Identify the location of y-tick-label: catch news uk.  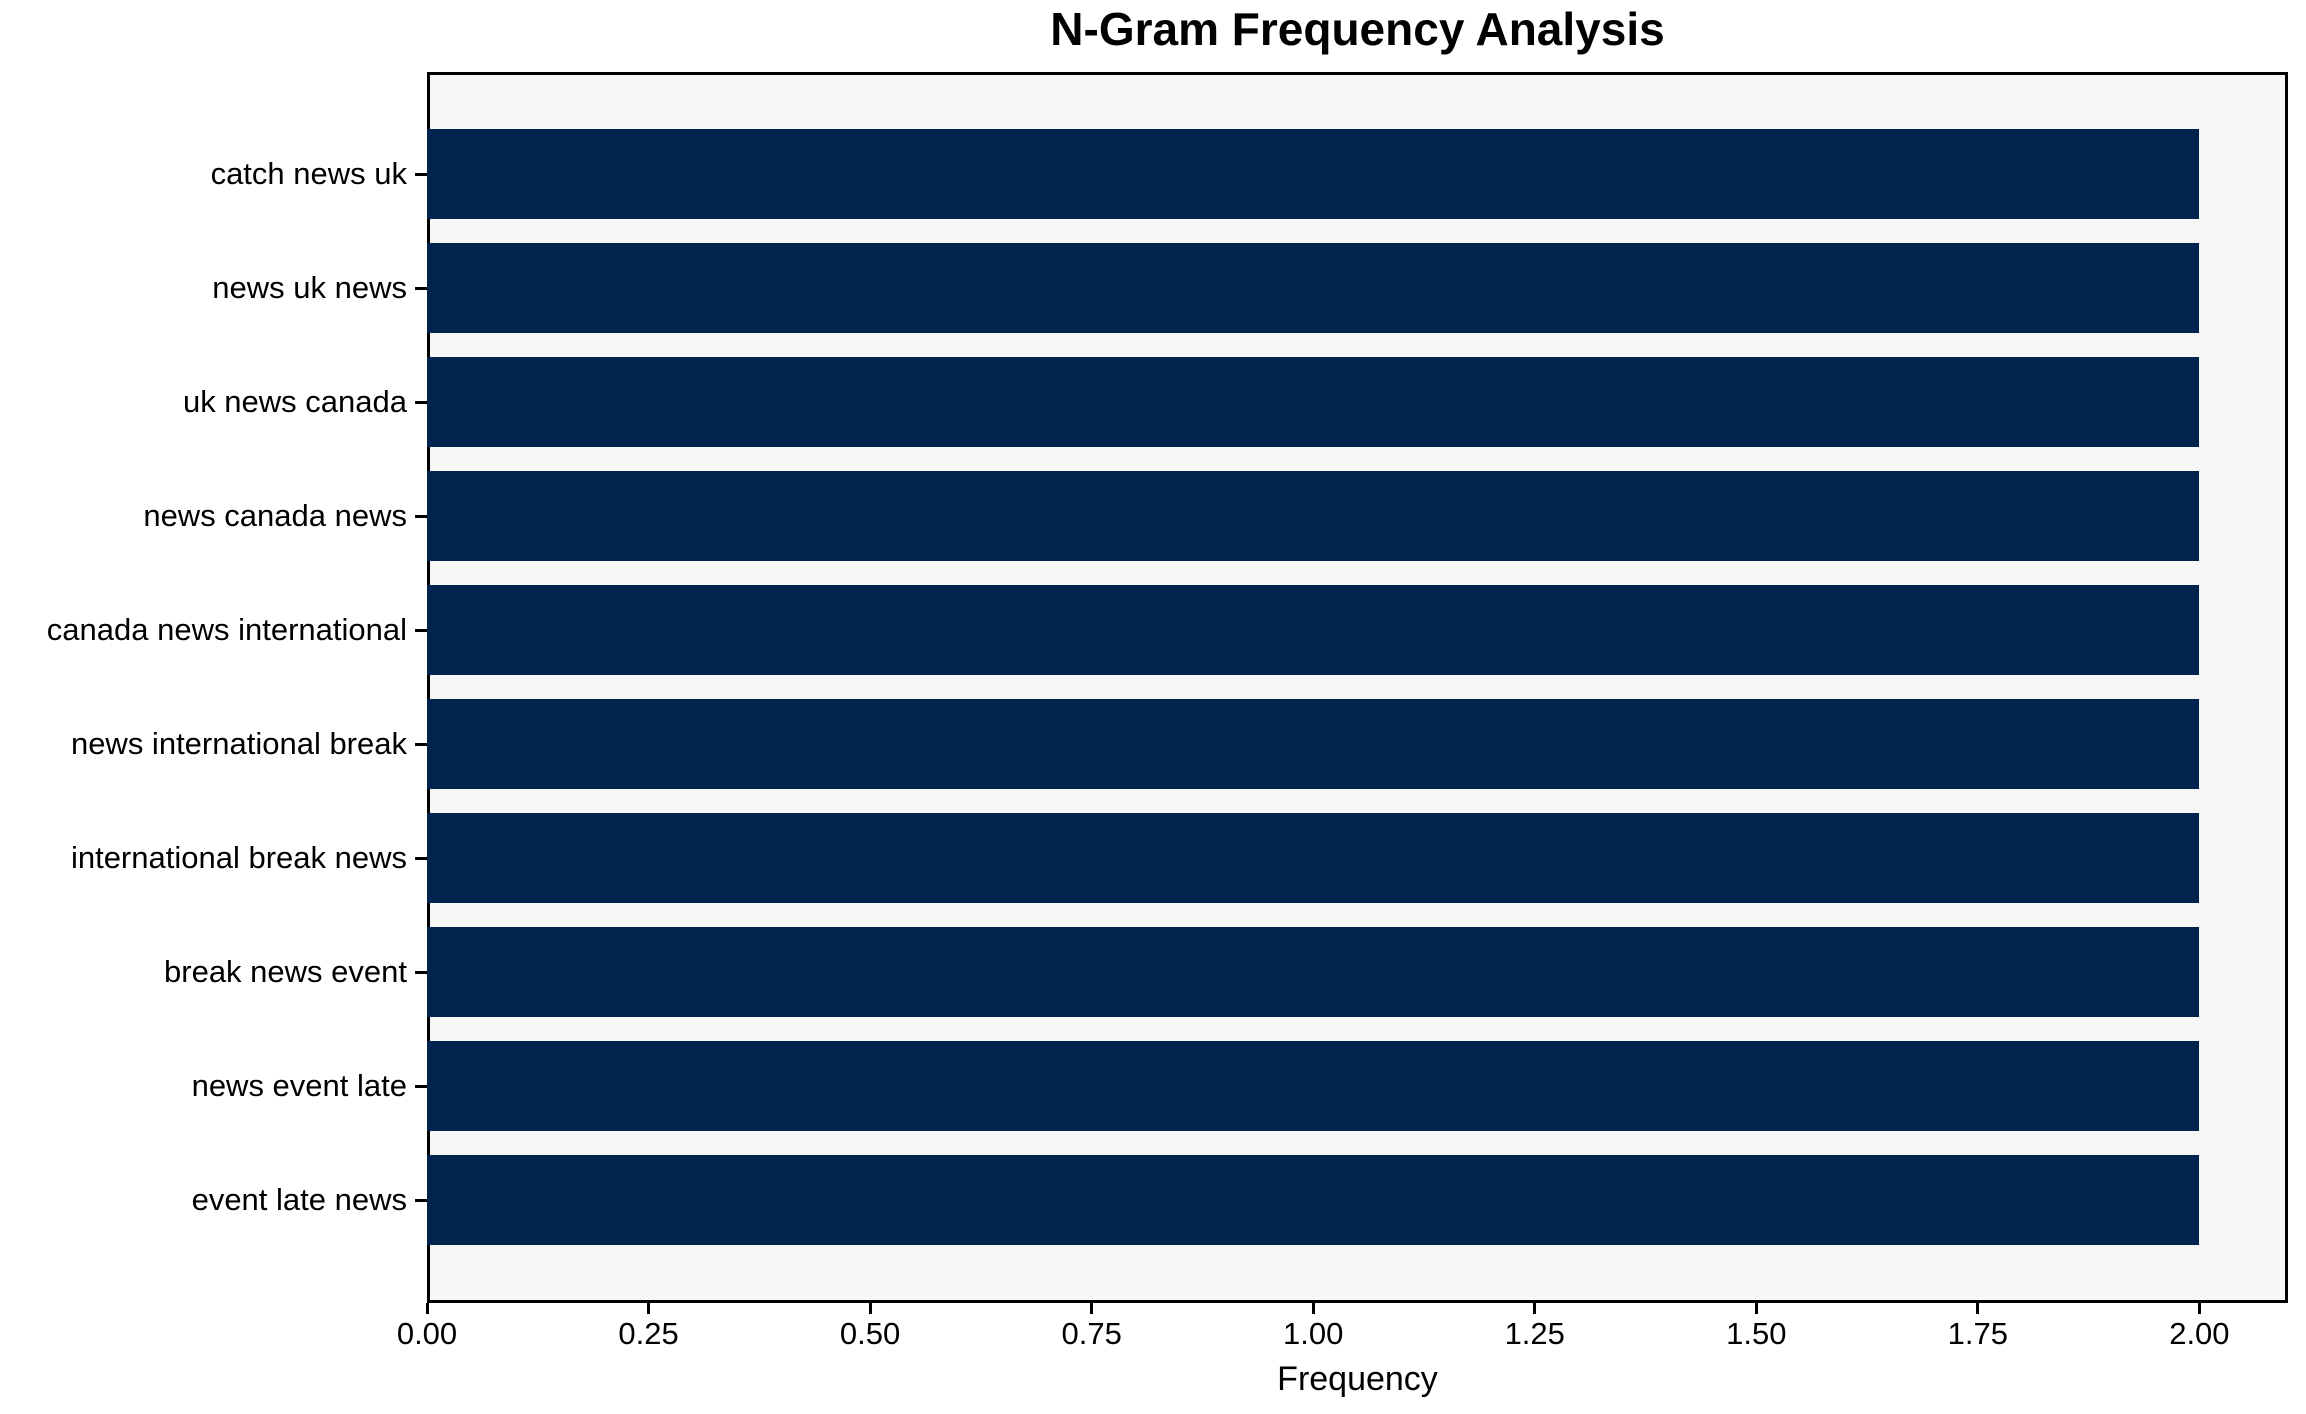
(308, 173).